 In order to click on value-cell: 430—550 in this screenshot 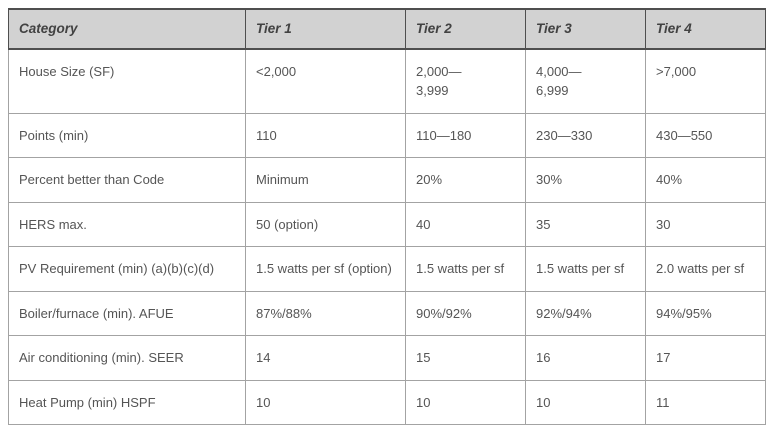, I will do `click(705, 135)`.